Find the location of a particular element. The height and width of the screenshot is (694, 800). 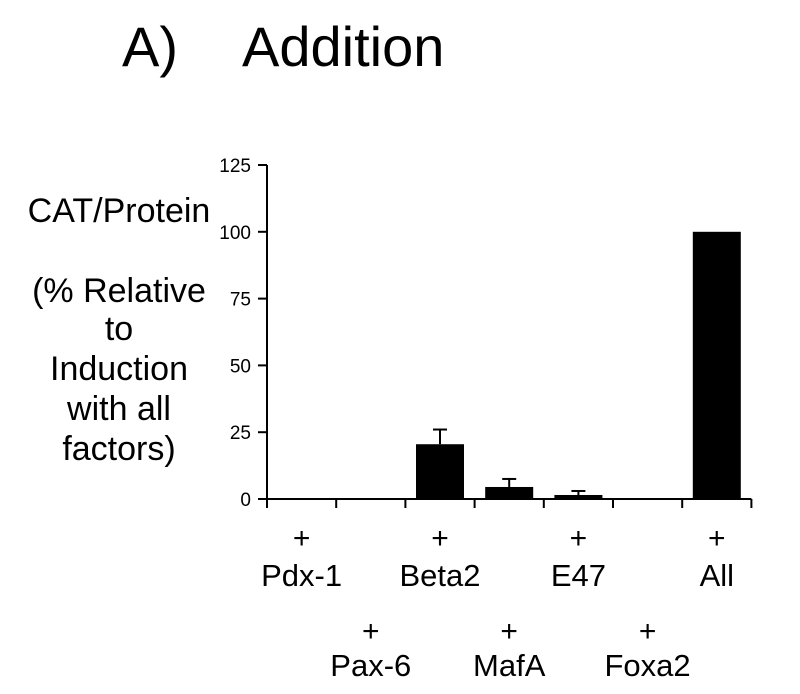

panel-letter: A) is located at coordinates (150, 46).